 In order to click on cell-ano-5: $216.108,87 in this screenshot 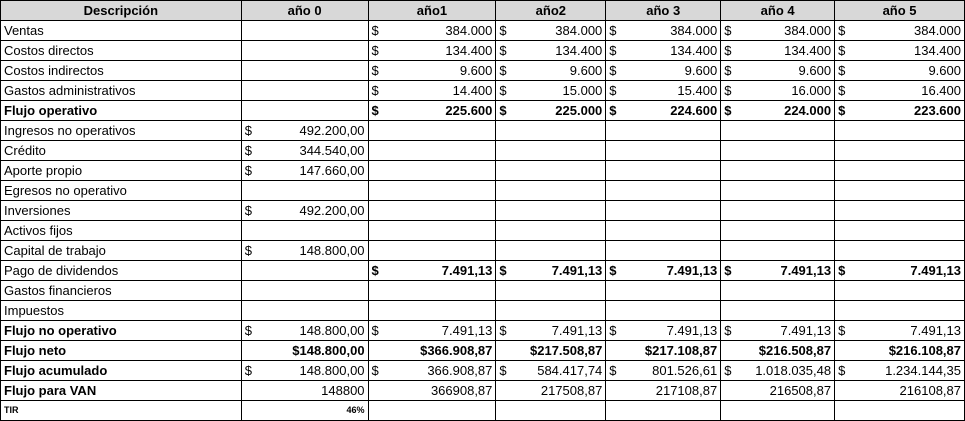, I will do `click(900, 351)`.